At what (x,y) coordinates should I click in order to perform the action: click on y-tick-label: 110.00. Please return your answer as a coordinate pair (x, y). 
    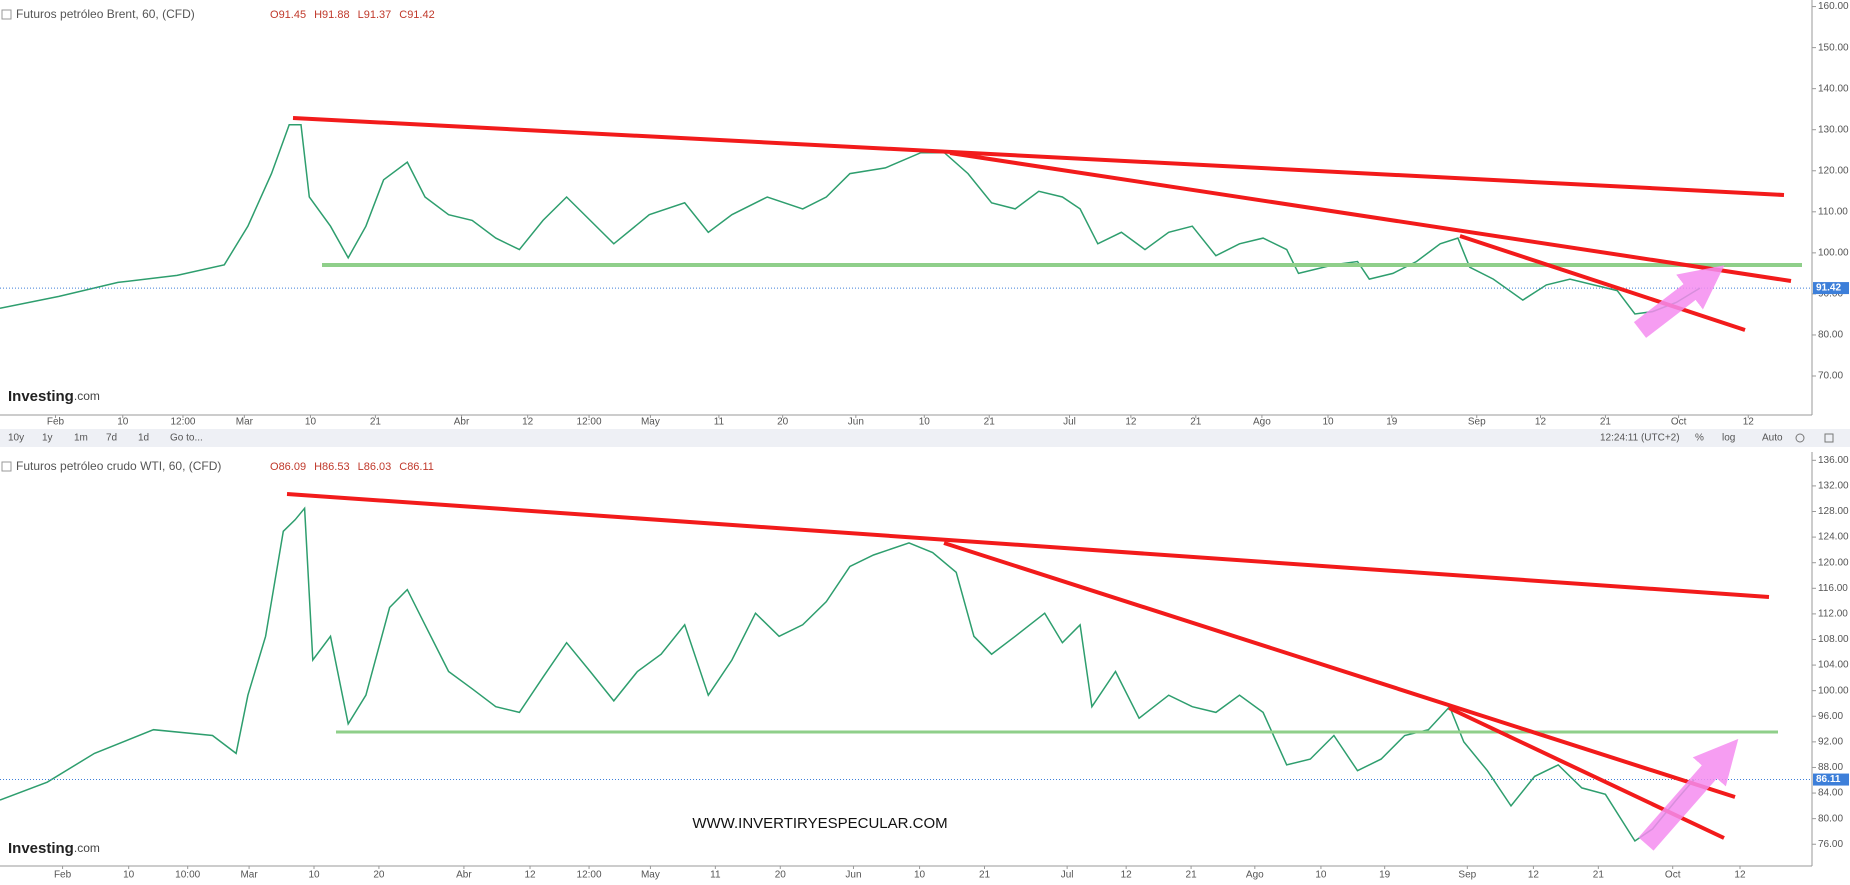
    Looking at the image, I should click on (1833, 211).